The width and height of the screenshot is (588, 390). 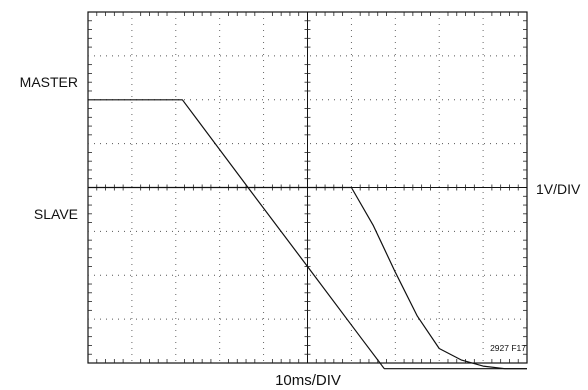 What do you see at coordinates (558, 189) in the screenshot?
I see `y-scale-label: 1V/DIV` at bounding box center [558, 189].